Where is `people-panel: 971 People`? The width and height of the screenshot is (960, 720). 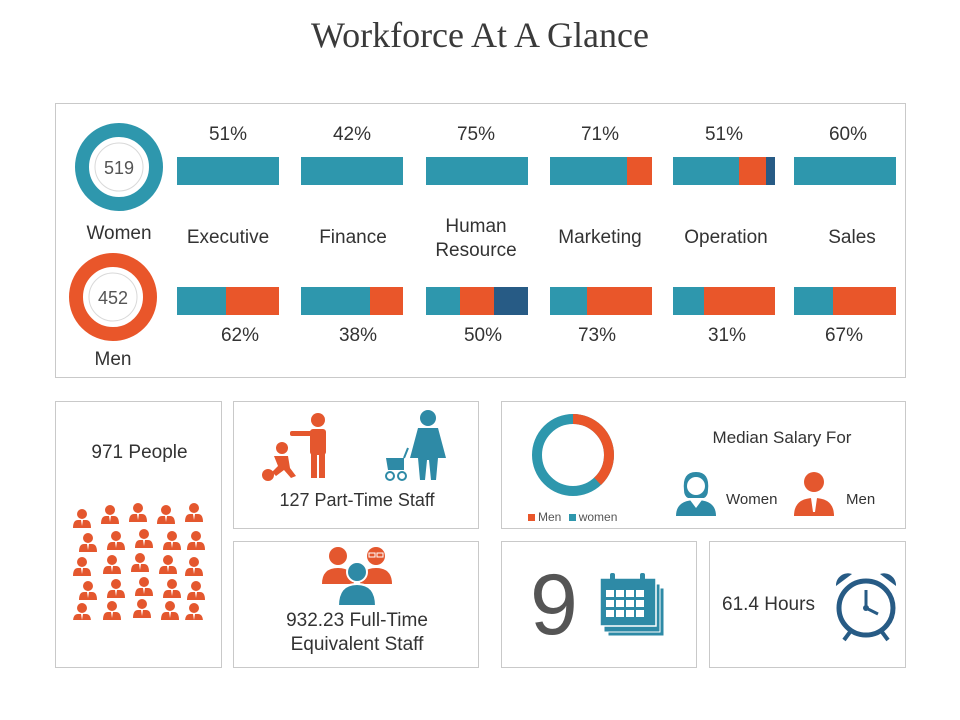
people-panel: 971 People is located at coordinates (138, 534).